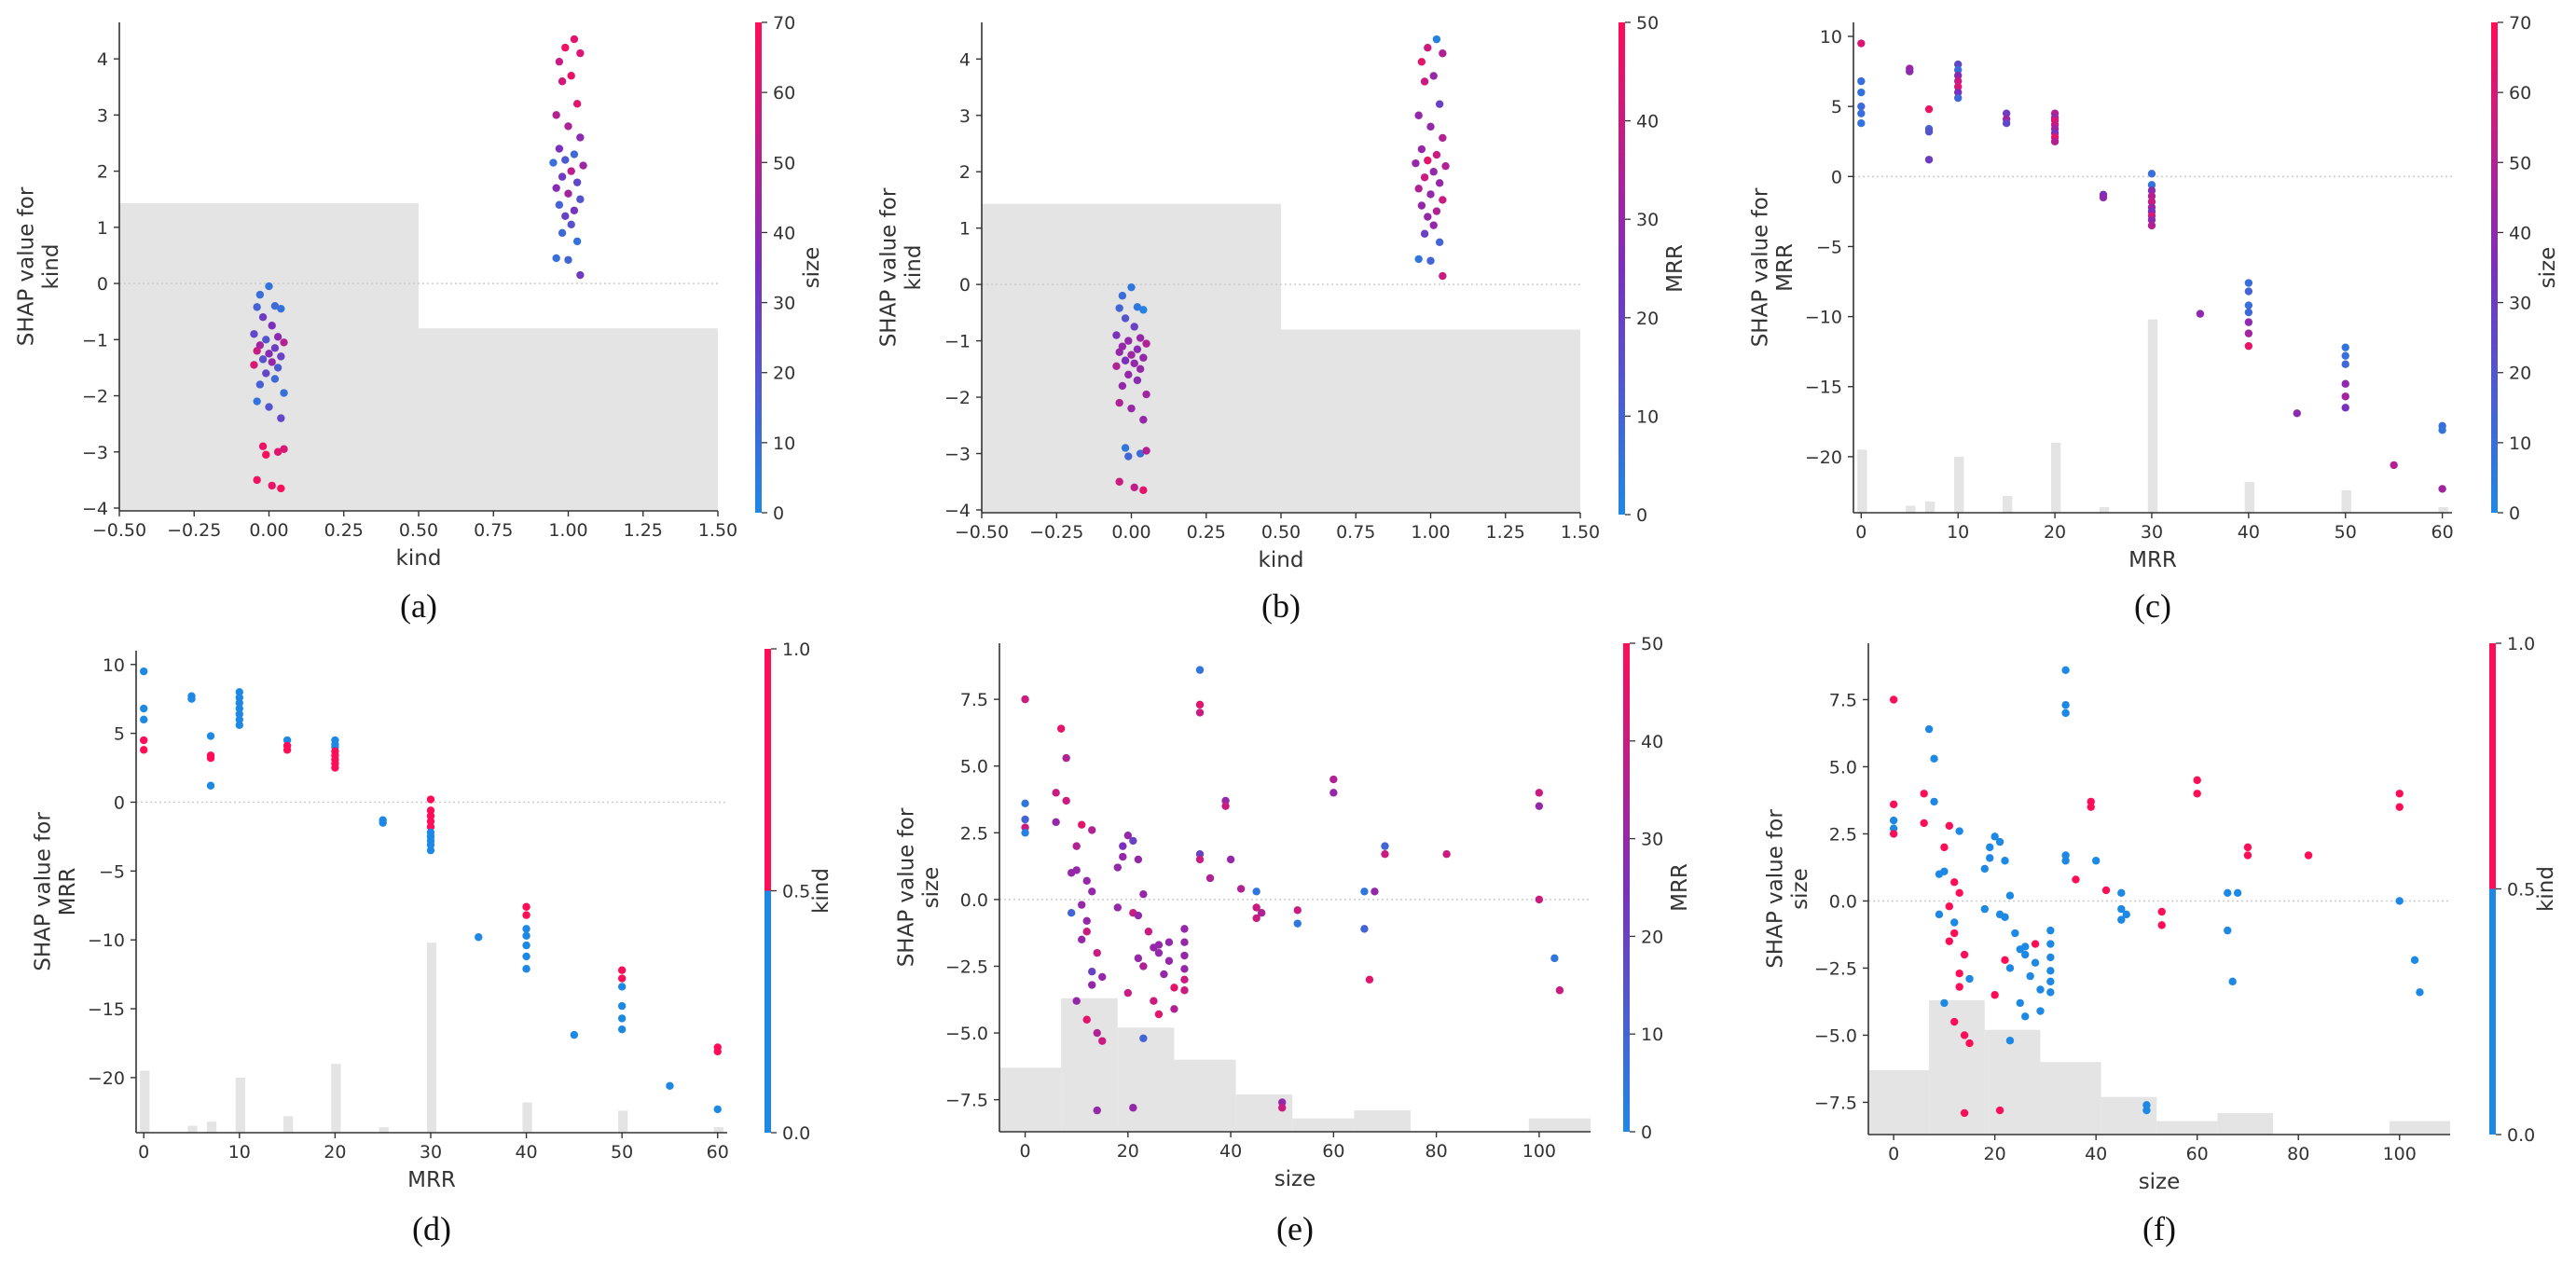 The width and height of the screenshot is (2576, 1266). What do you see at coordinates (2521, 890) in the screenshot?
I see `colorbar-tick-label: 0.5` at bounding box center [2521, 890].